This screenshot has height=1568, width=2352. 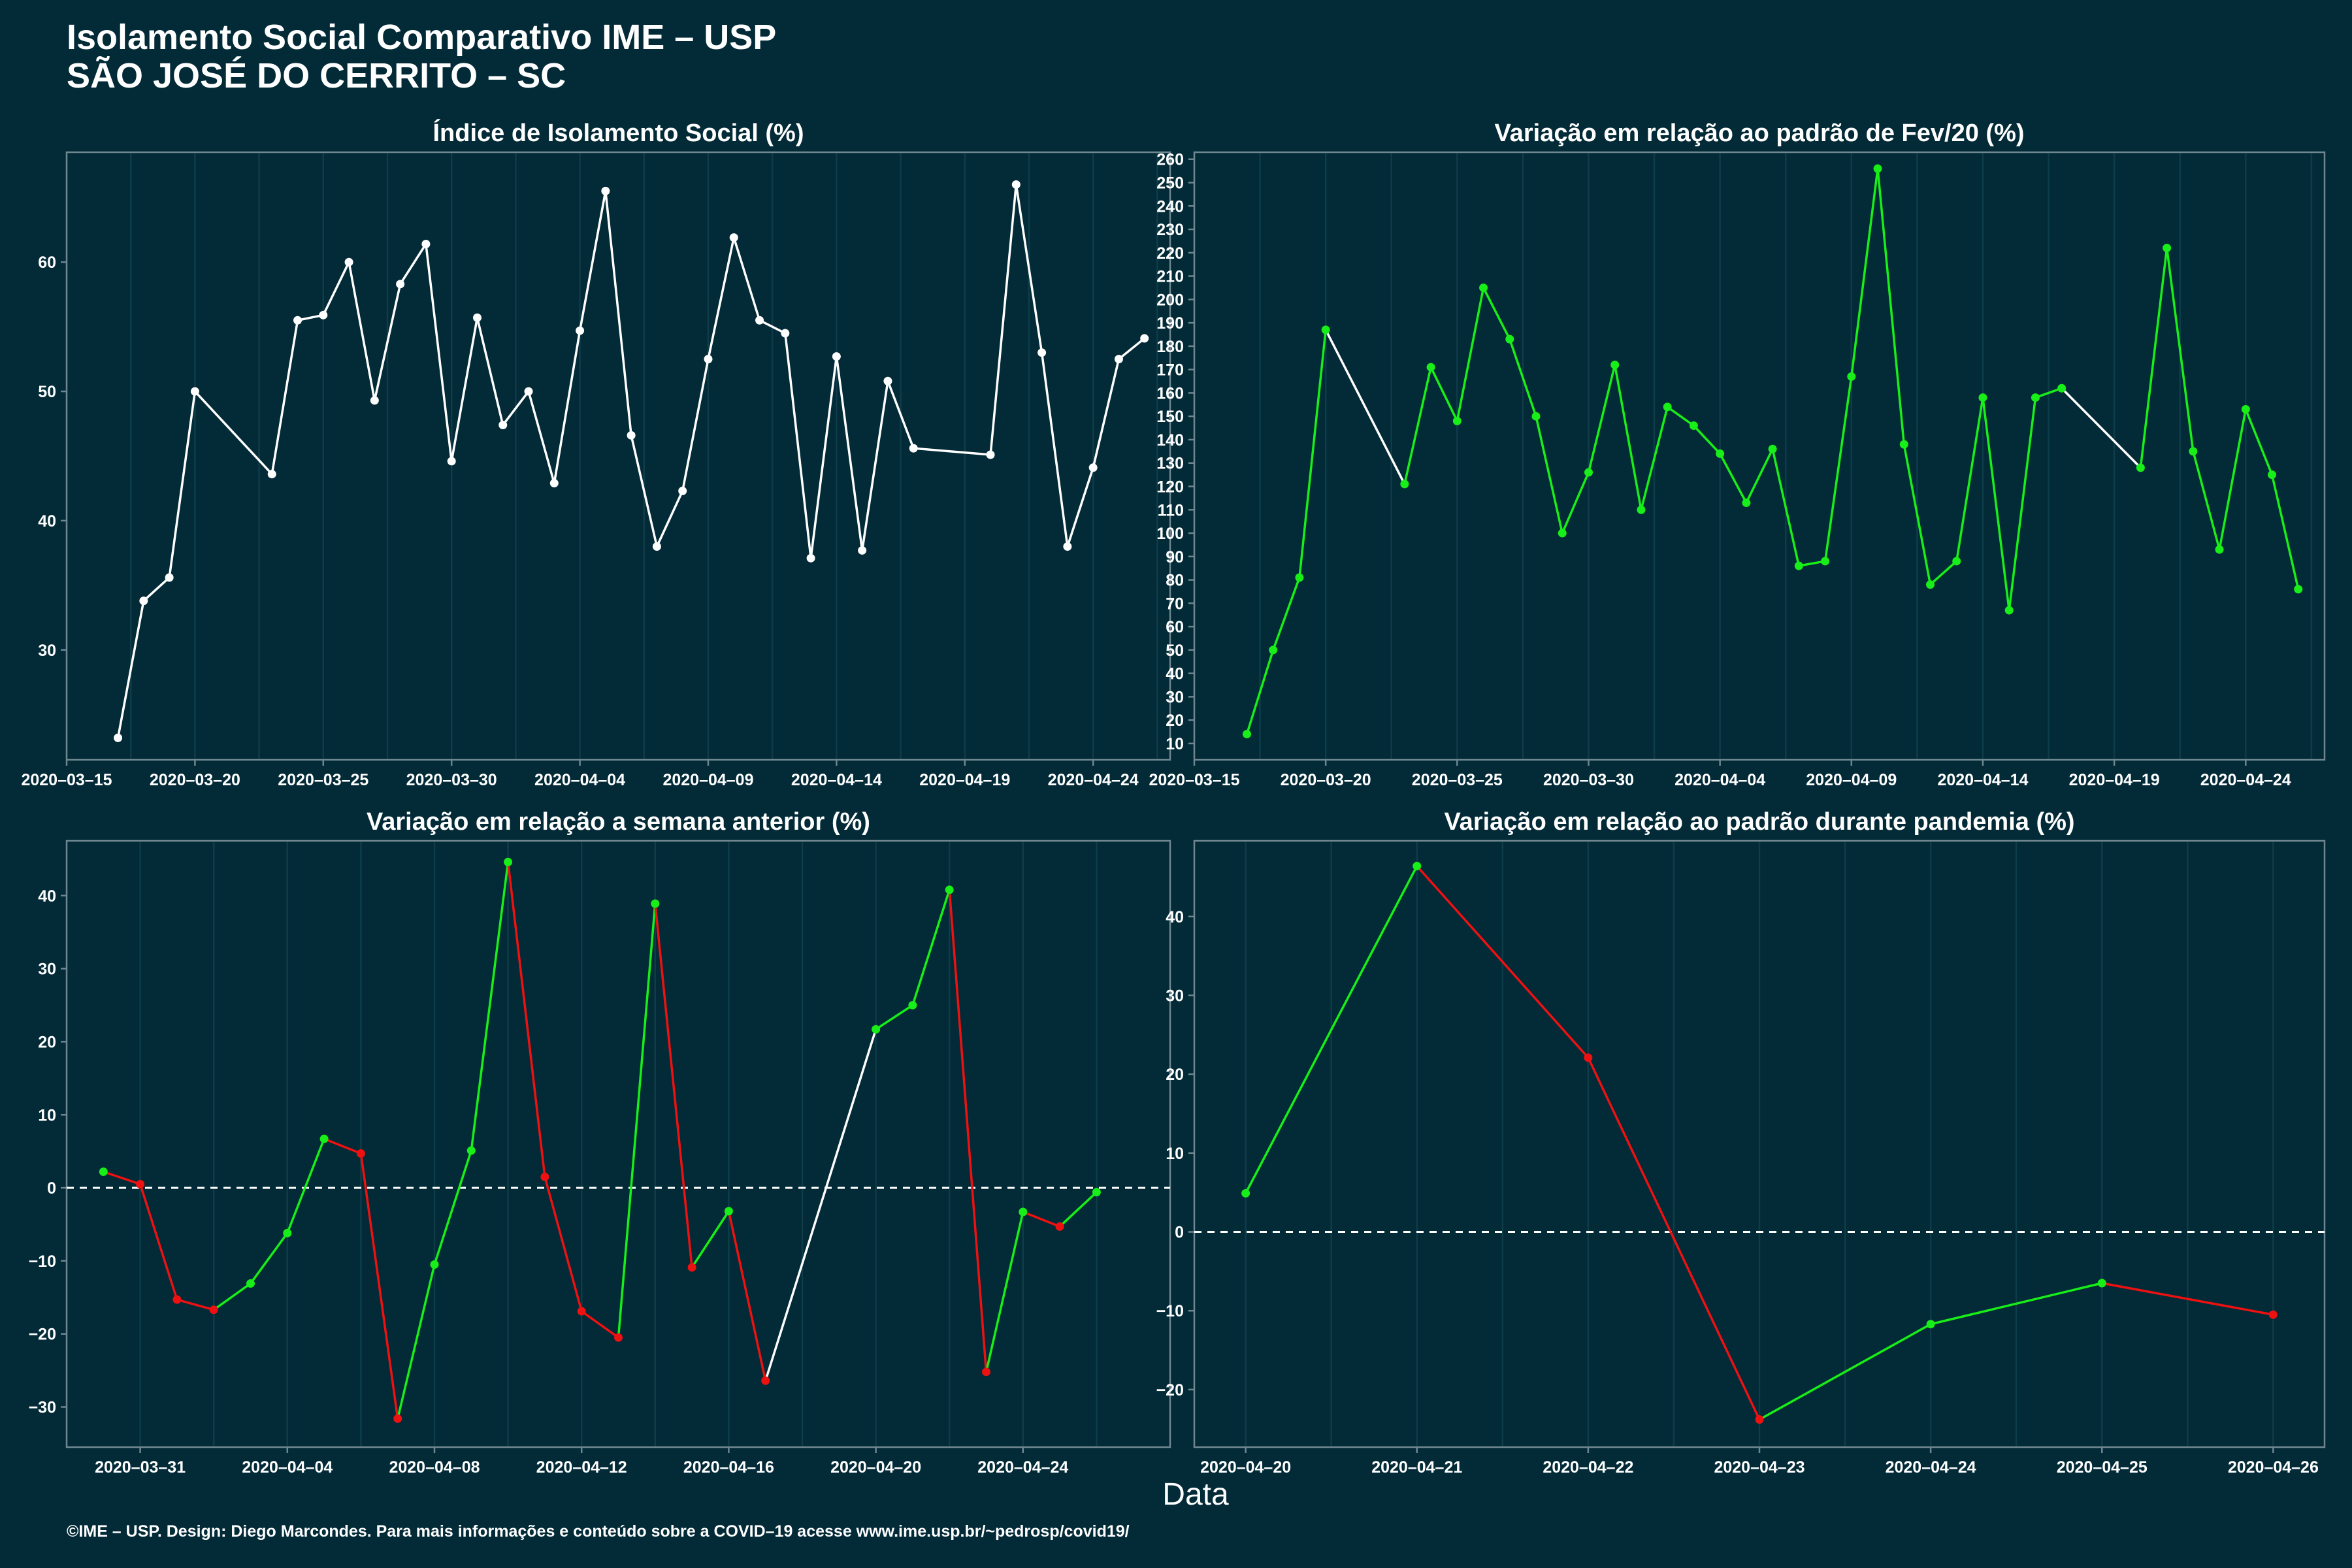 I want to click on y-tick-label: 170, so click(x=1170, y=370).